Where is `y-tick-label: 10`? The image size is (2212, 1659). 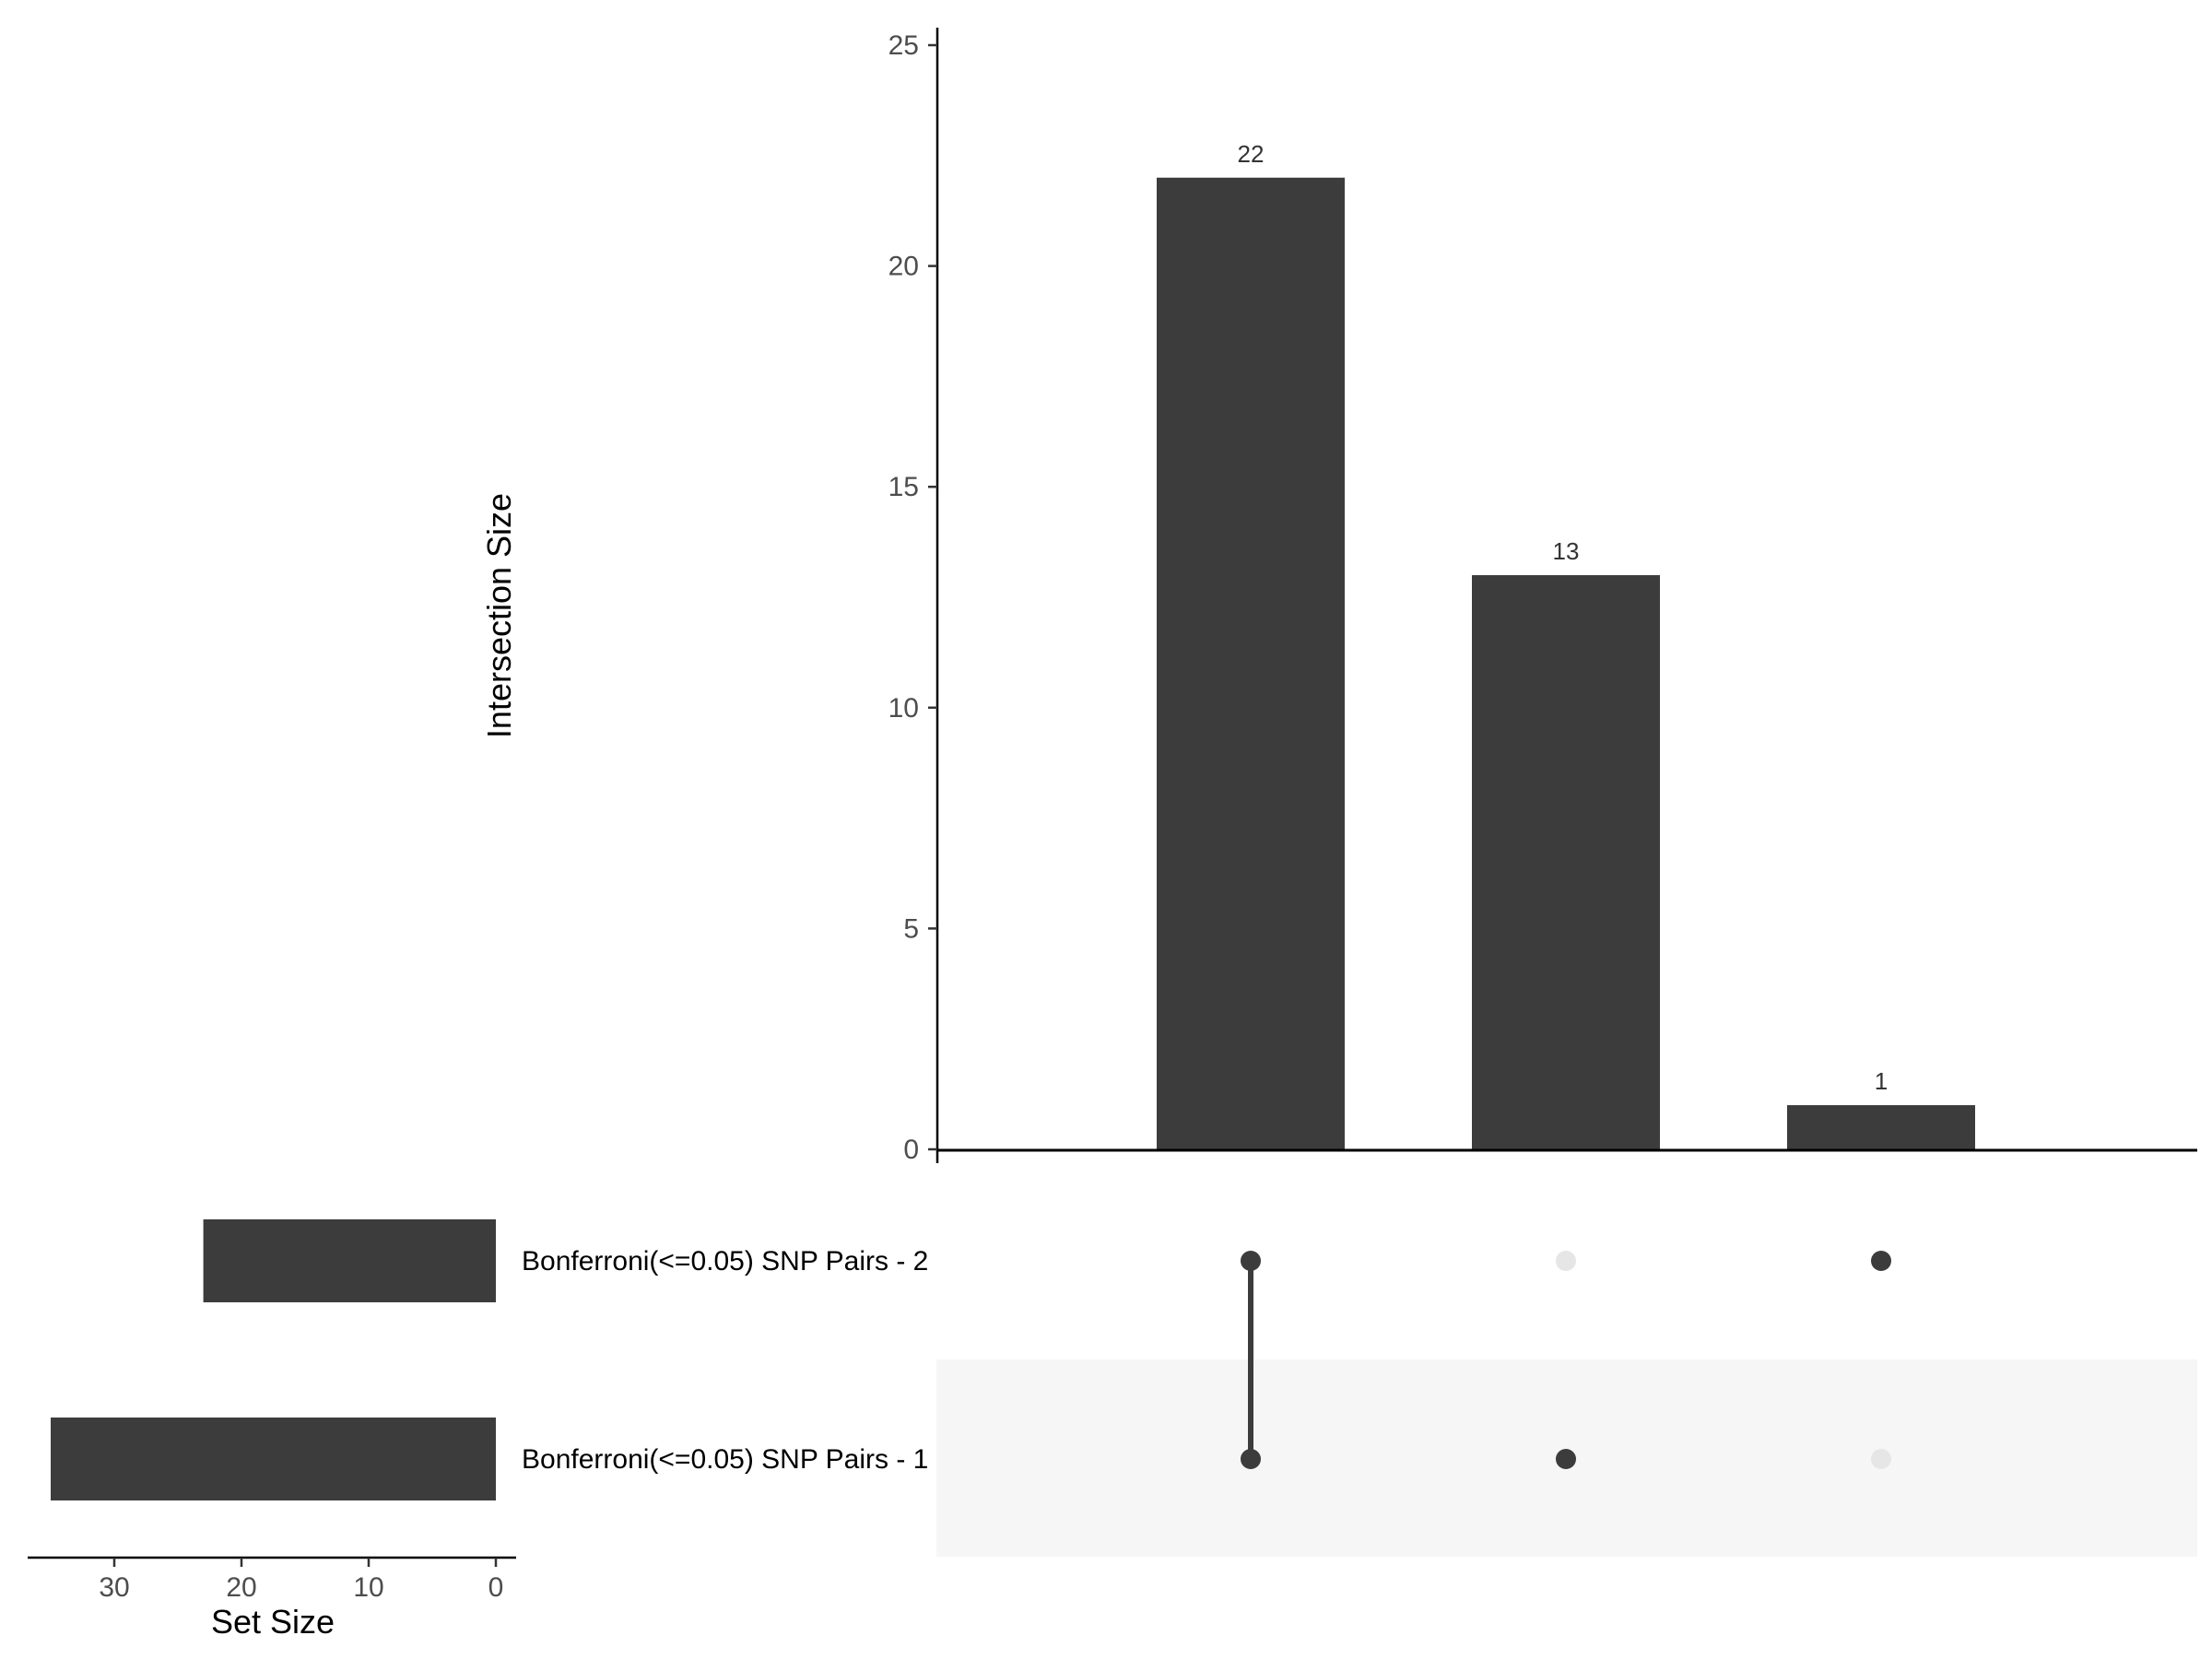 y-tick-label: 10 is located at coordinates (903, 708).